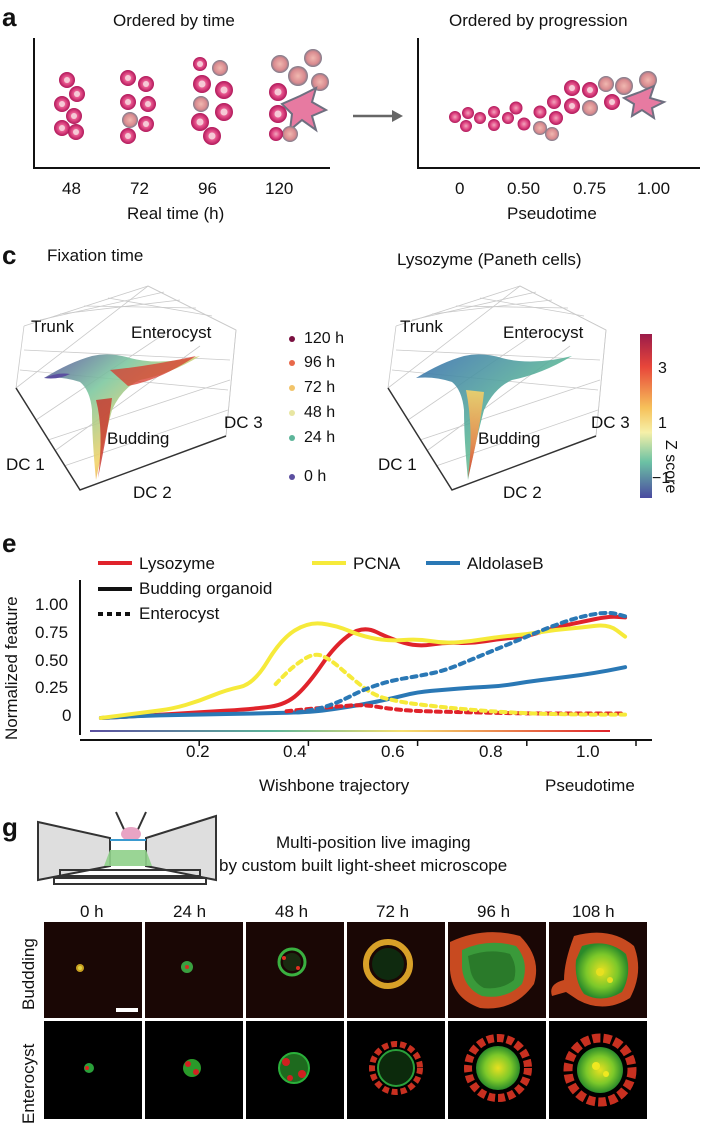 The height and width of the screenshot is (1127, 701). Describe the element at coordinates (654, 188) in the screenshot. I see `panel-a-right-tick-100: 1.00` at that location.